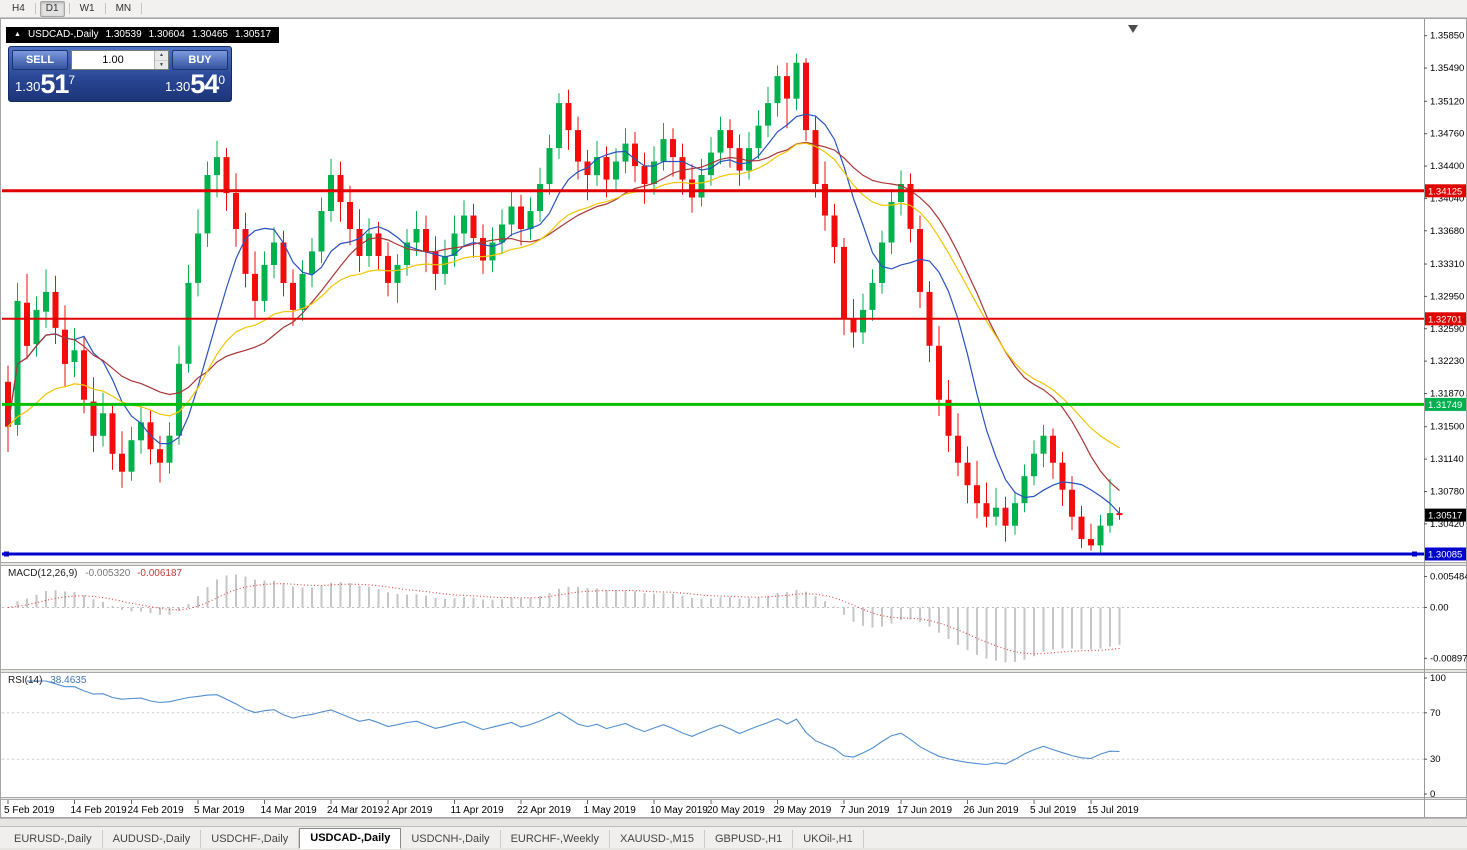 The image size is (1467, 850). What do you see at coordinates (865, 810) in the screenshot?
I see `svg-text: 7 Jun 2019` at bounding box center [865, 810].